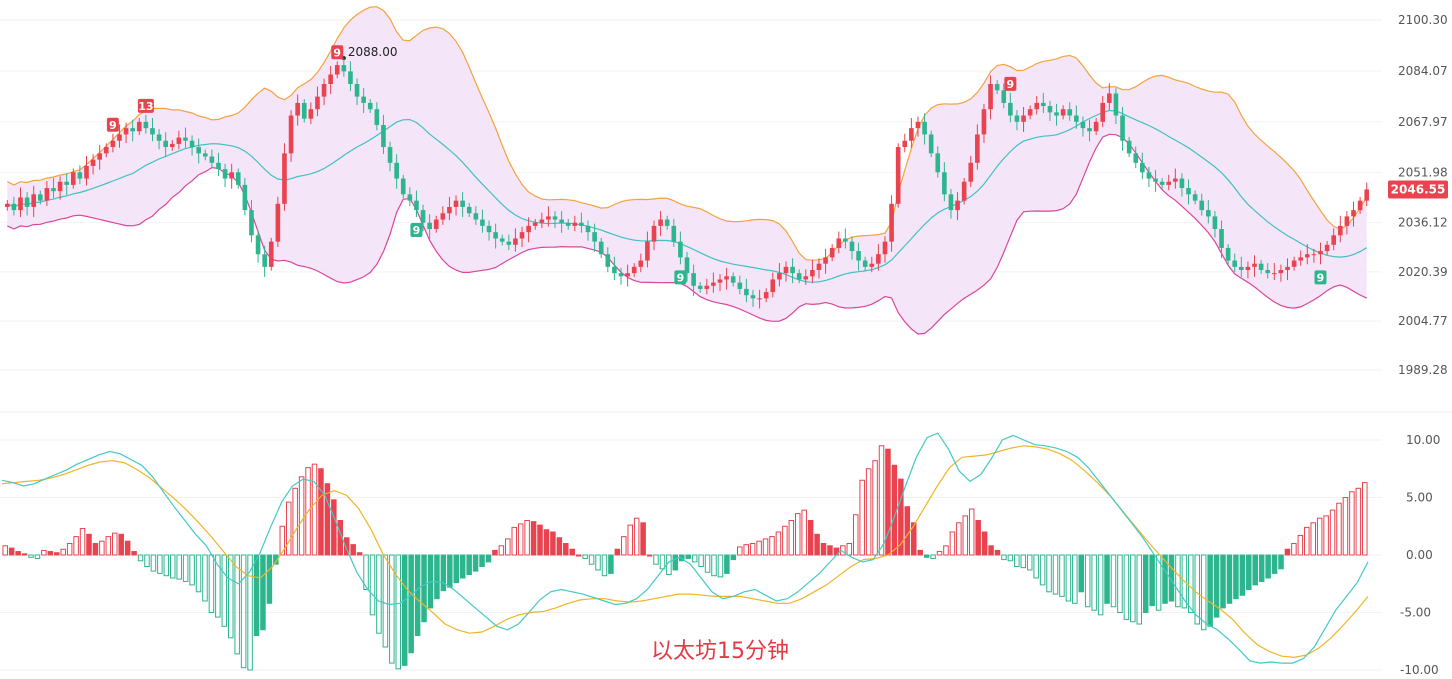  I want to click on macd-tick-label: 10.00, so click(1423, 440).